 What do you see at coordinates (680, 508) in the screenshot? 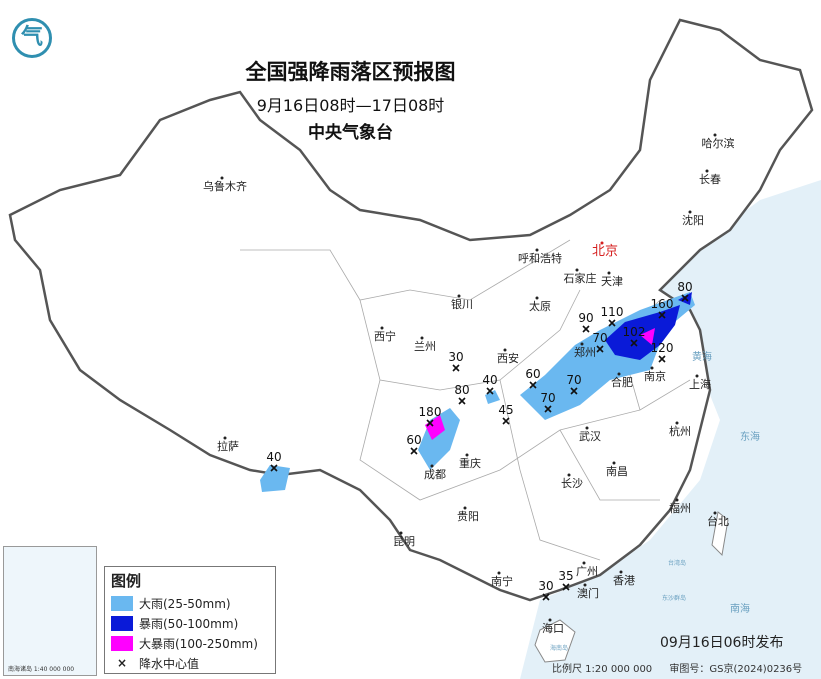
I see `city-label: 福州` at bounding box center [680, 508].